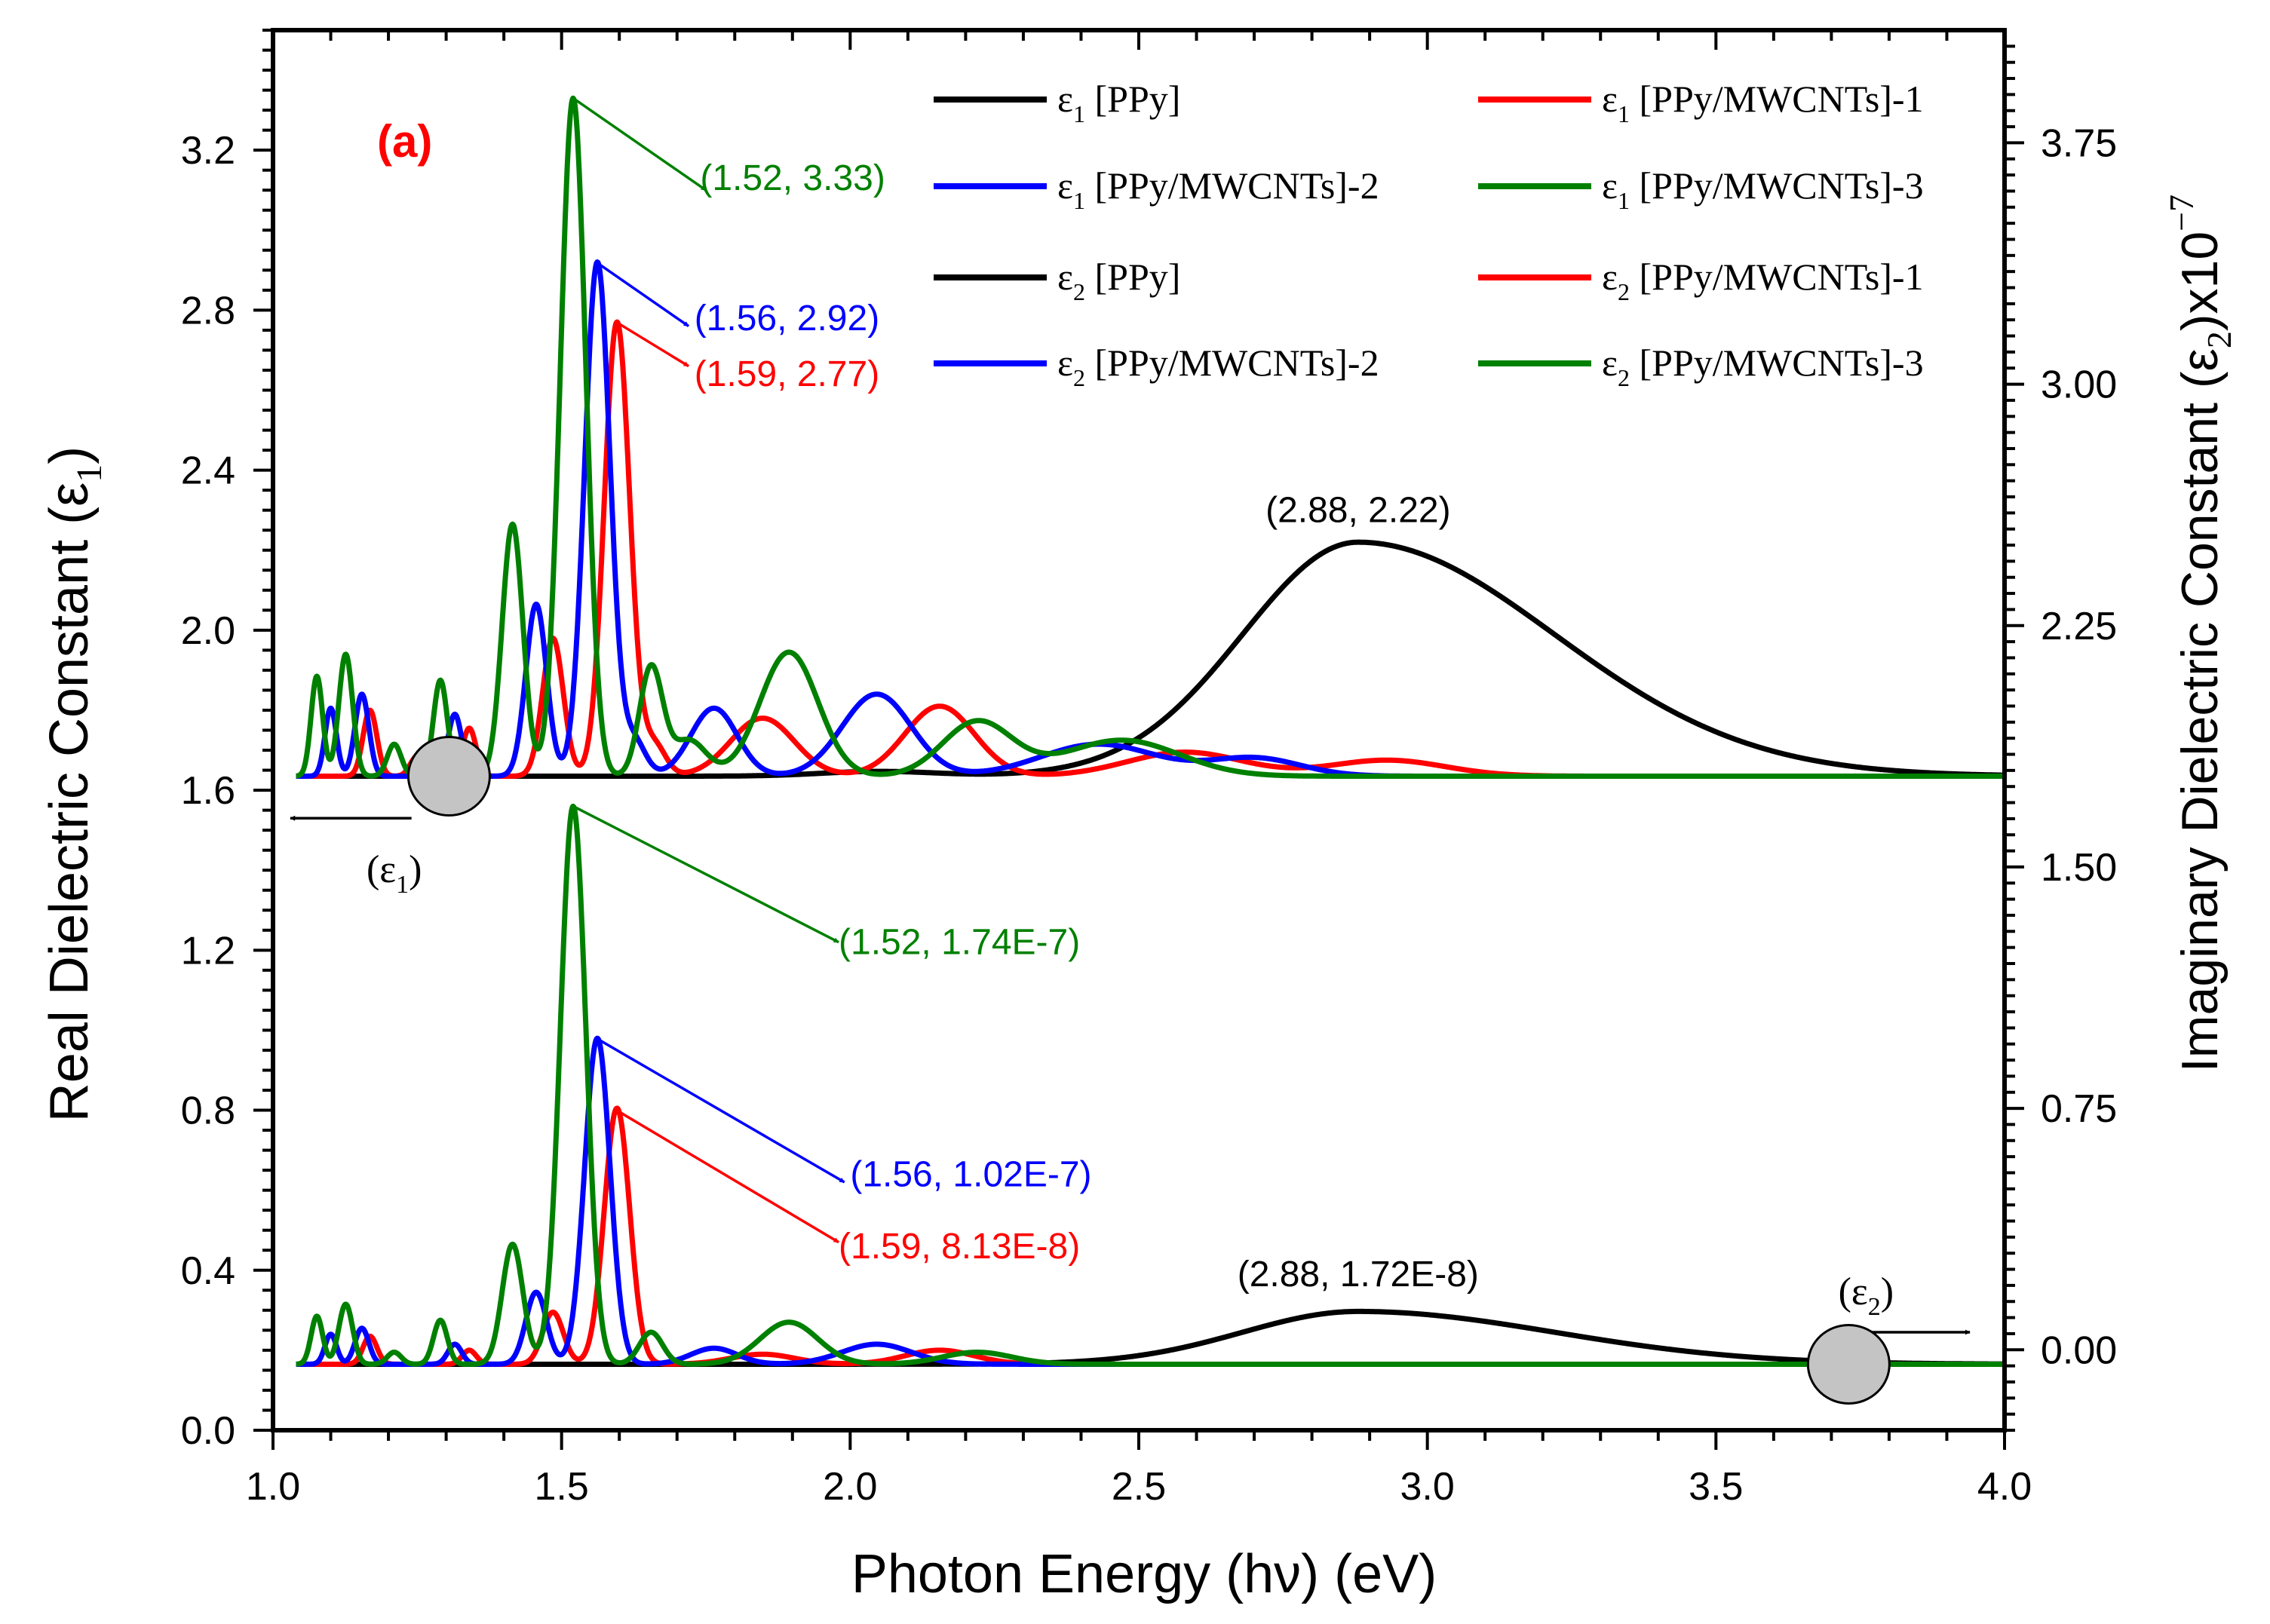  What do you see at coordinates (2079, 143) in the screenshot?
I see `y-right-tick-label: 3.75` at bounding box center [2079, 143].